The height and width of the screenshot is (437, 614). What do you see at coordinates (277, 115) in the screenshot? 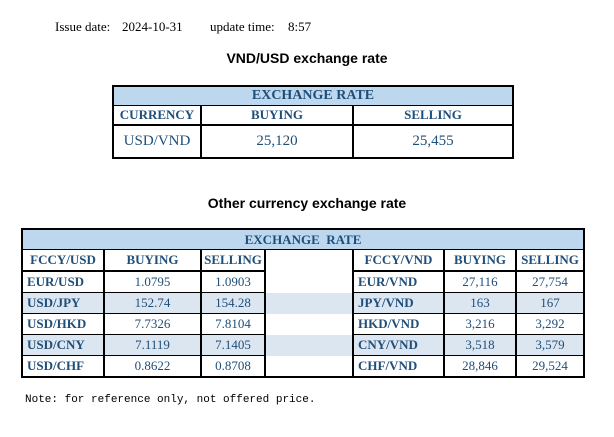
I see `column-header-buying: BUYING` at bounding box center [277, 115].